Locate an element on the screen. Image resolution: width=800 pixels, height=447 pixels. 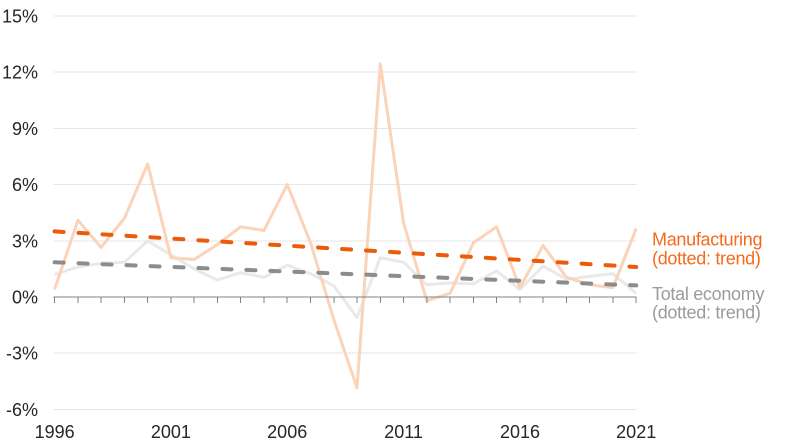
svg-text: 6% is located at coordinates (25, 185).